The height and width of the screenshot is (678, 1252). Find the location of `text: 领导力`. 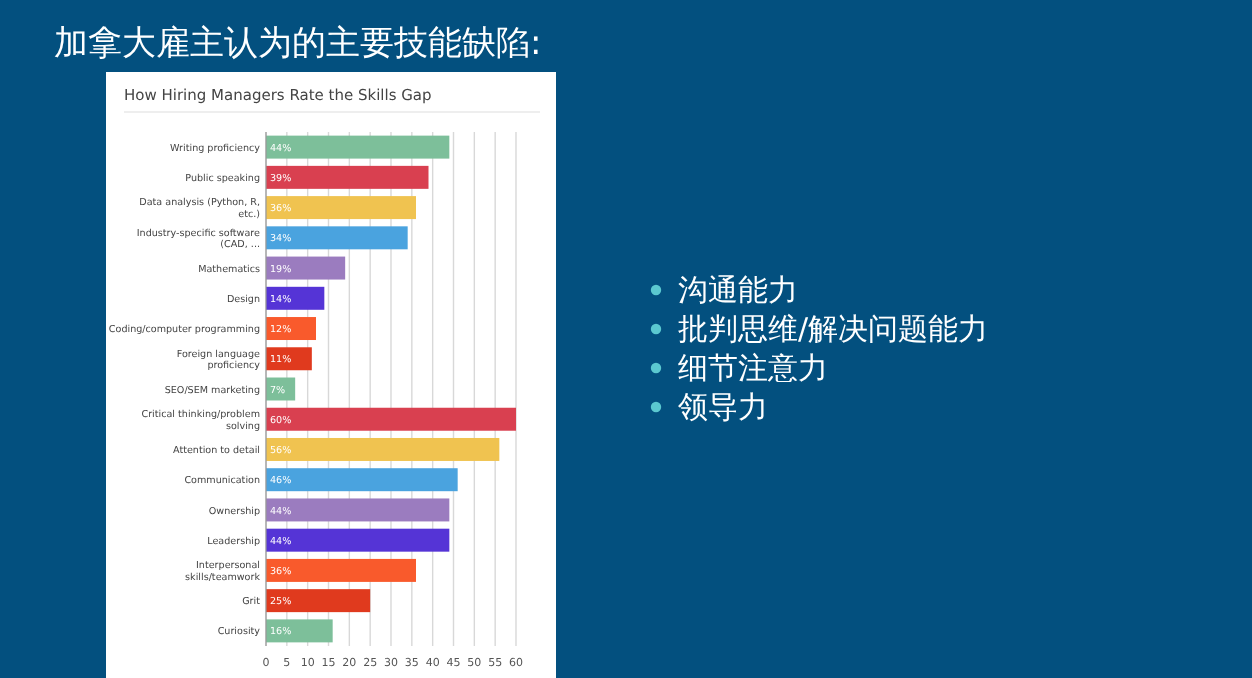

text: 领导力 is located at coordinates (723, 407).